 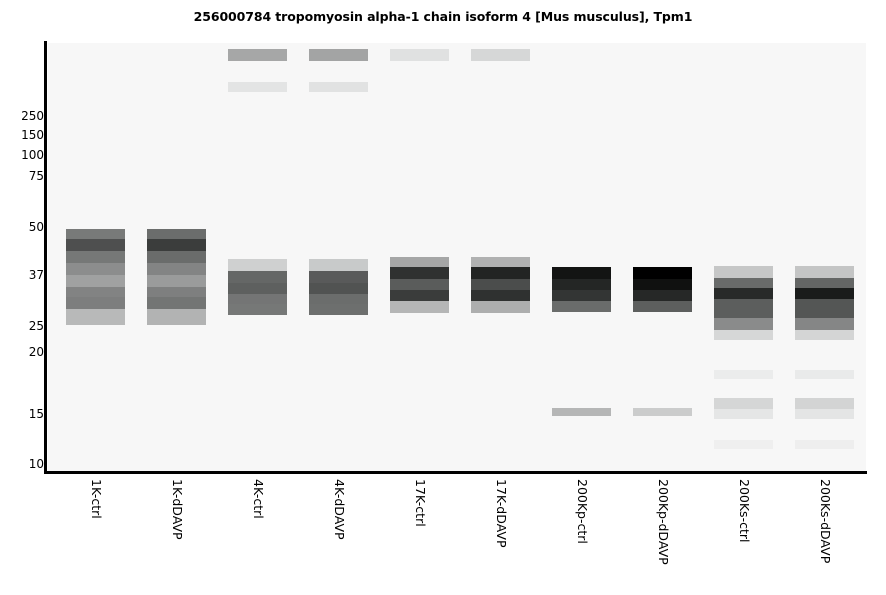 I want to click on x-tick-label-text: 200Kp-ctrl, so click(x=582, y=511).